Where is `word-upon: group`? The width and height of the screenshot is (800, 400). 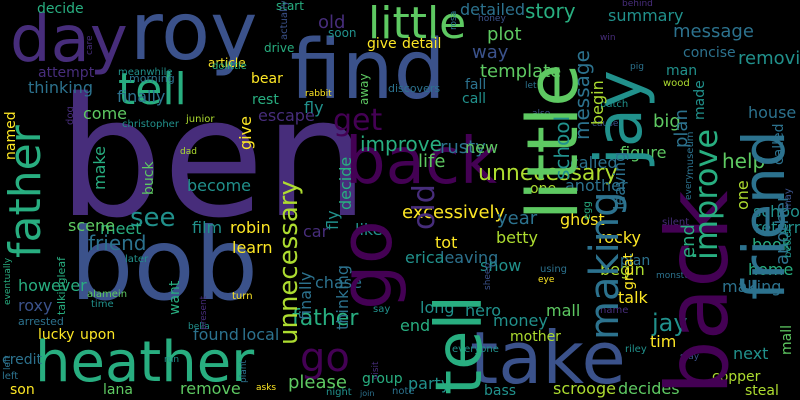 word-upon: group is located at coordinates (382, 379).